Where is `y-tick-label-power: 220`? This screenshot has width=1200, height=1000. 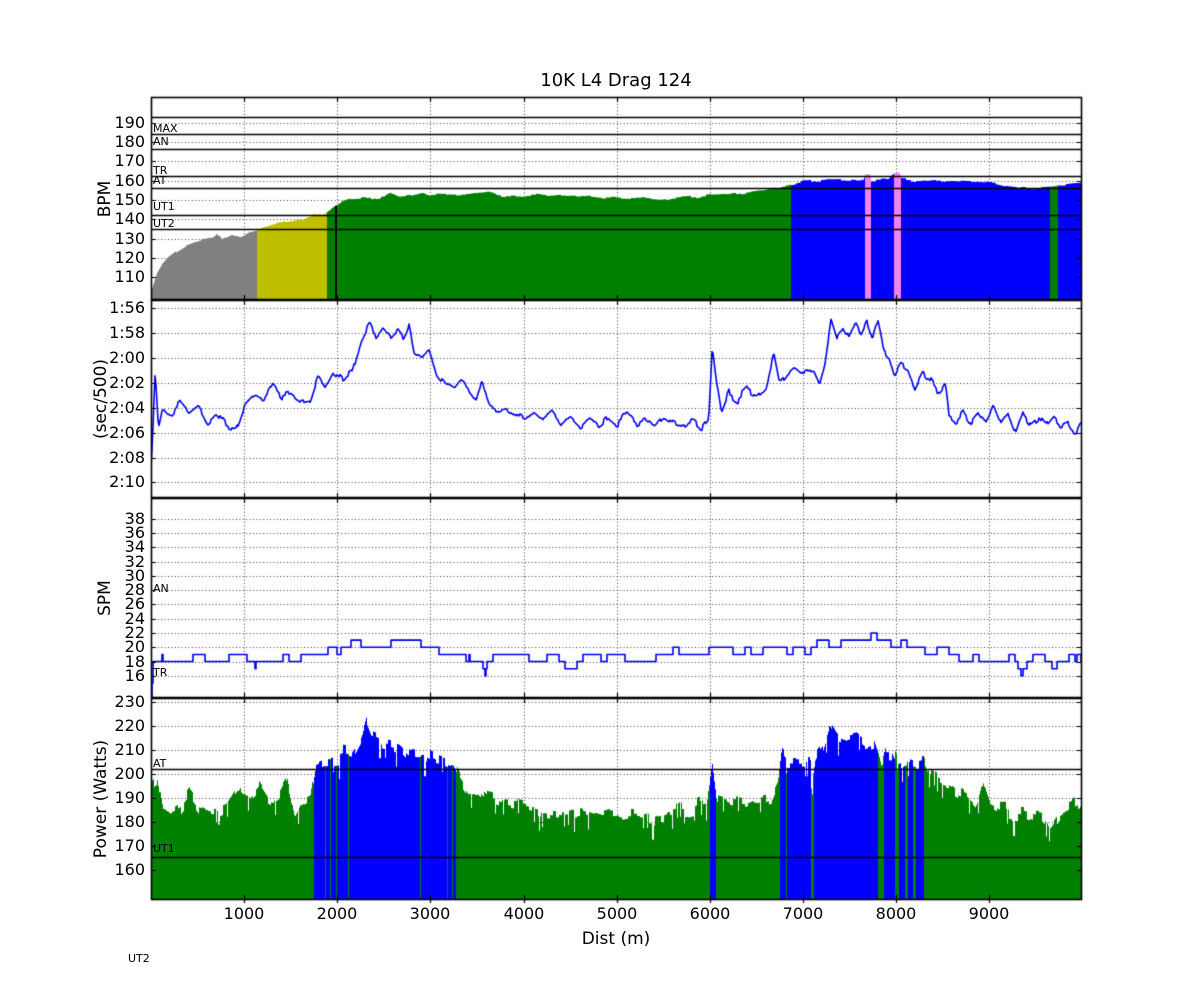
y-tick-label-power: 220 is located at coordinates (129, 725).